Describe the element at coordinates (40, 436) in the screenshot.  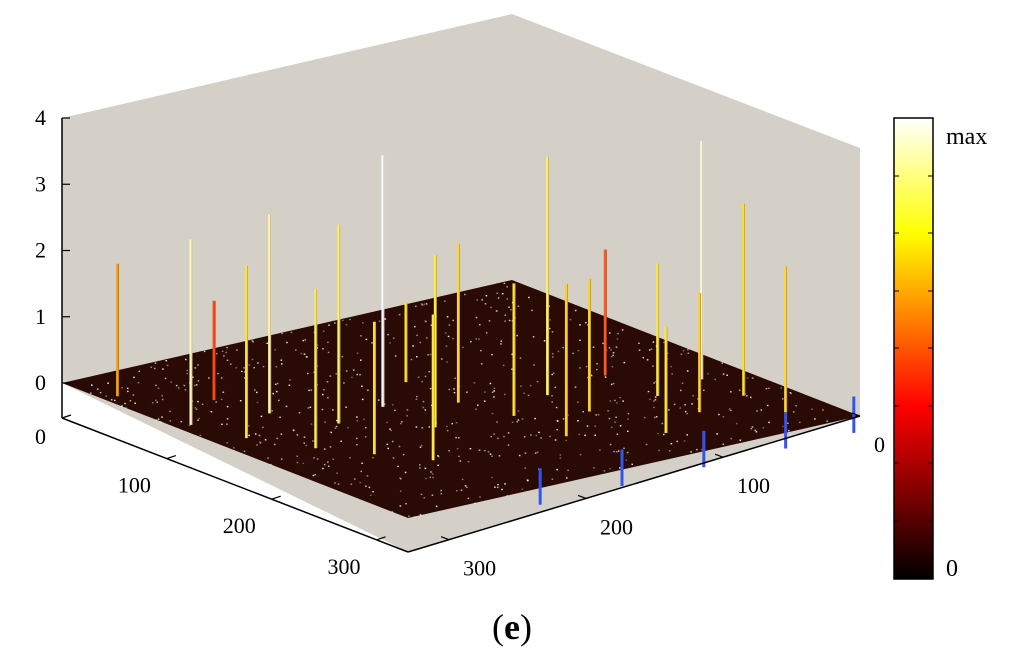
I see `z-tick-label: 0` at that location.